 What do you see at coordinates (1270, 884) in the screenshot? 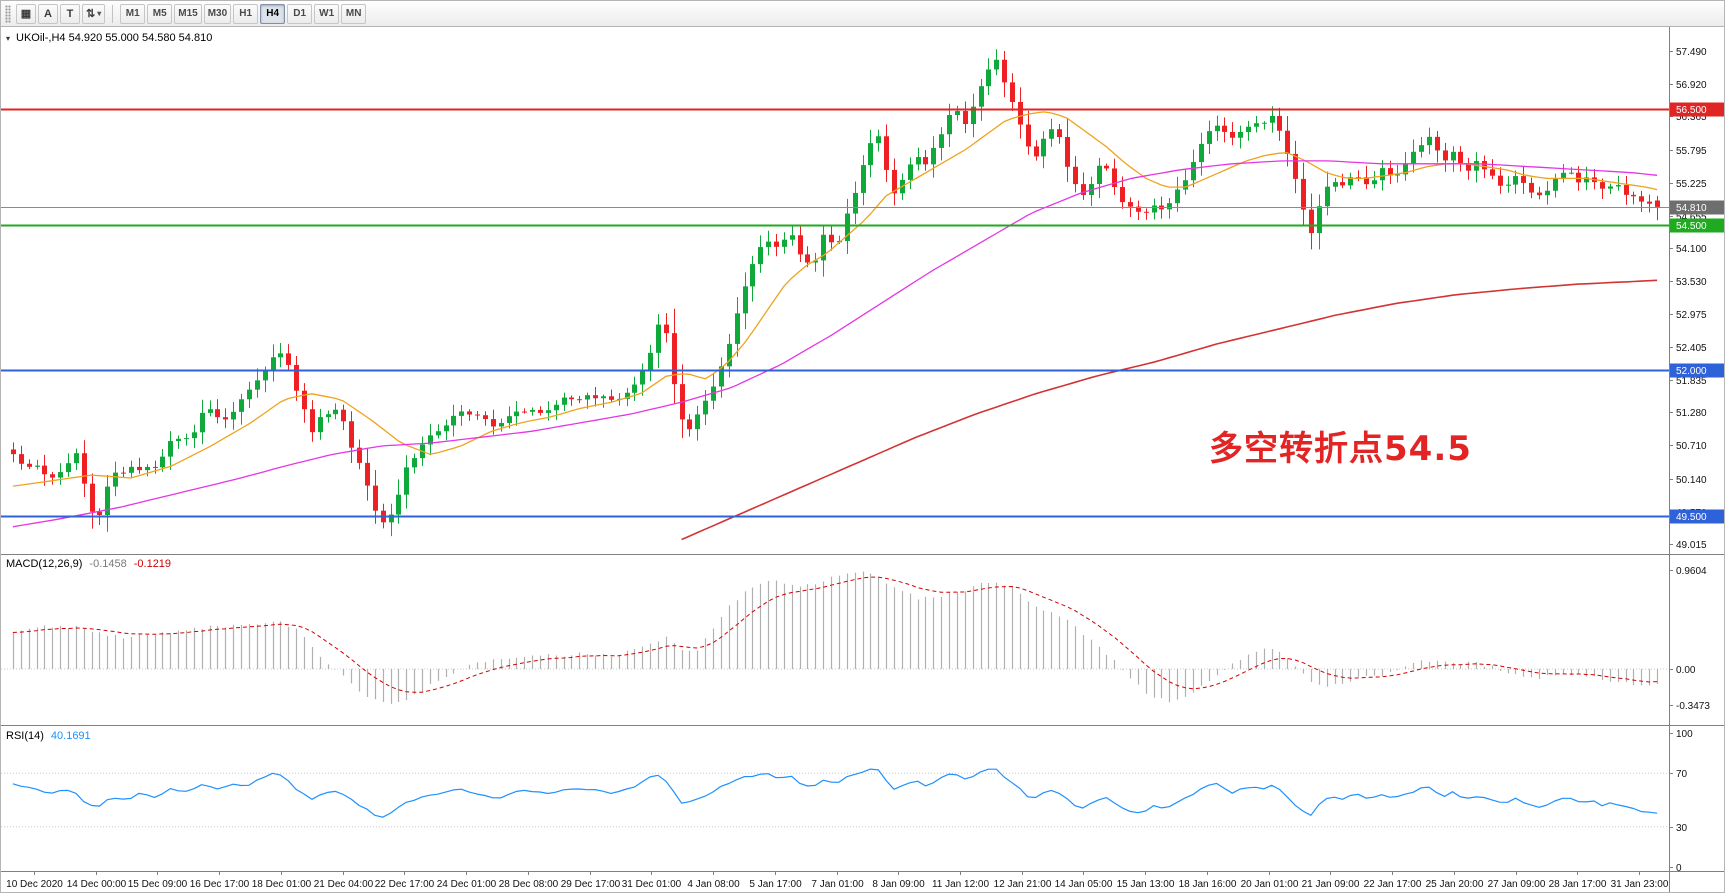
I see `svg-text: 20 Jan 01:00` at bounding box center [1270, 884].